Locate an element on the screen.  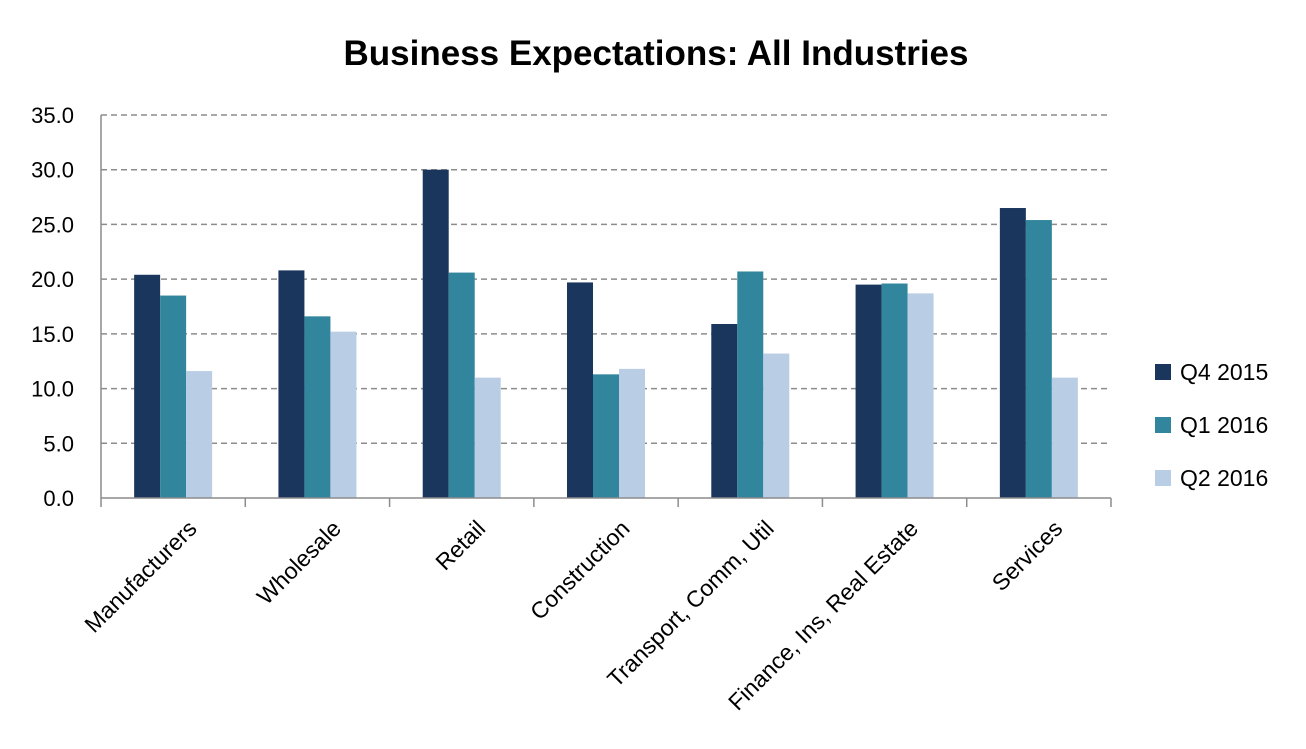
chart-title: Business Expectations: All Industries is located at coordinates (656, 53).